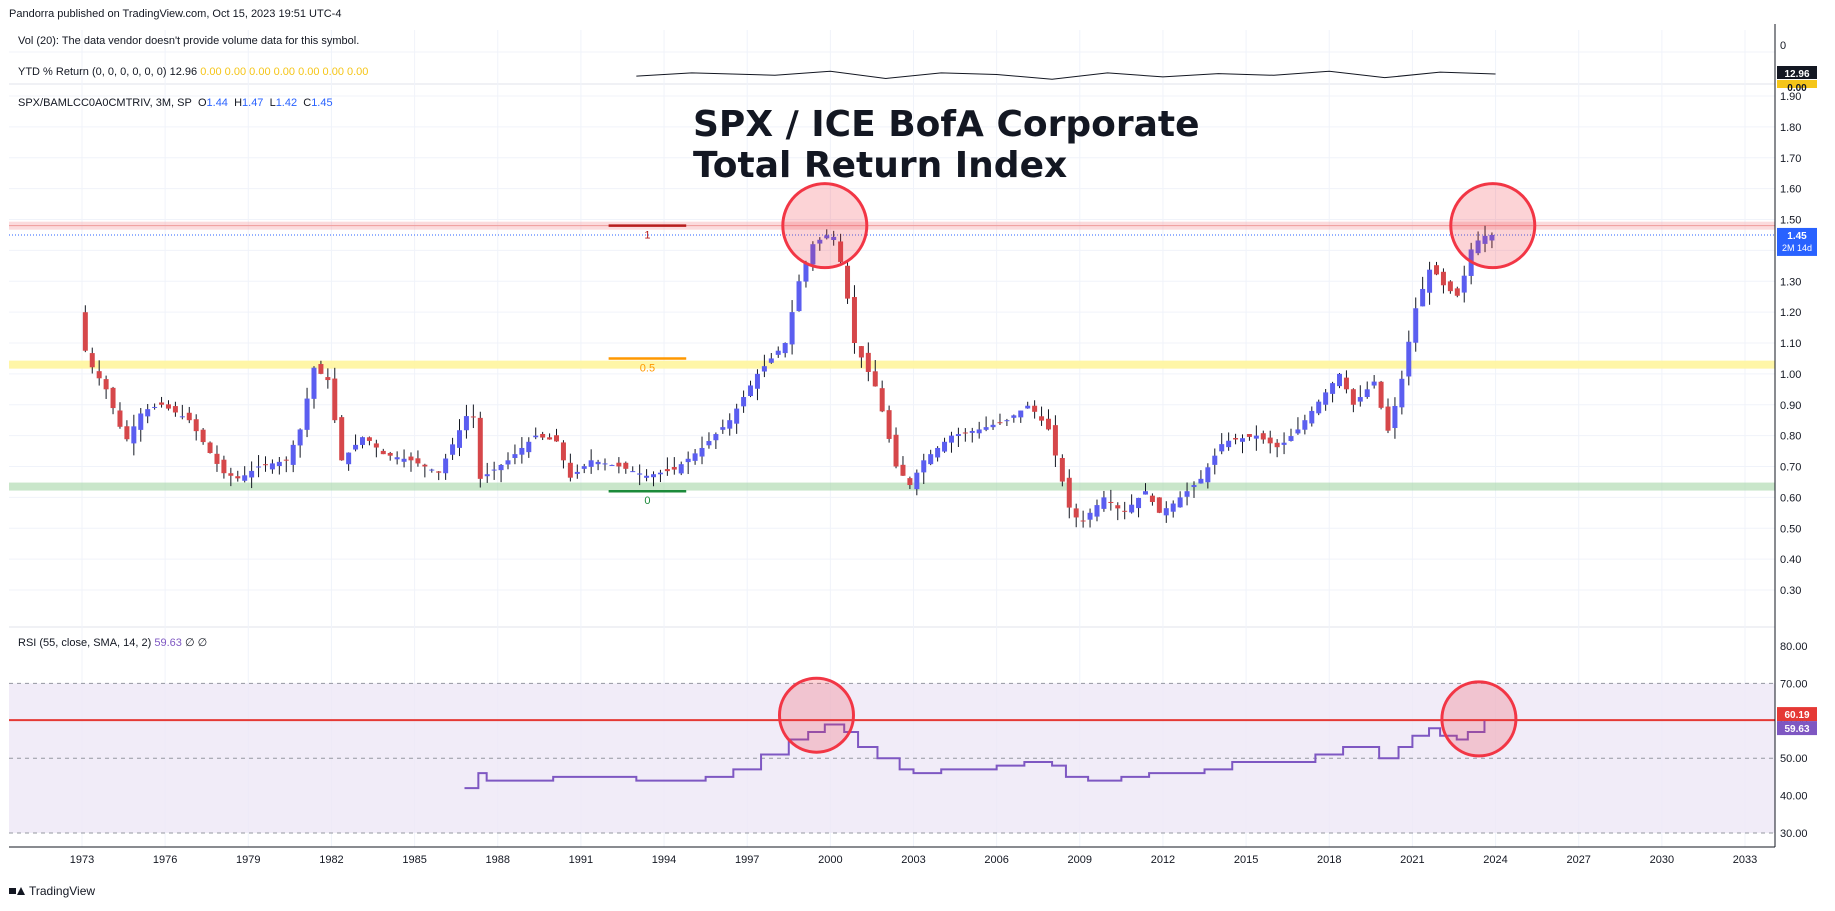 Image resolution: width=1835 pixels, height=911 pixels. What do you see at coordinates (52, 891) in the screenshot?
I see `footer-brand: TradingView` at bounding box center [52, 891].